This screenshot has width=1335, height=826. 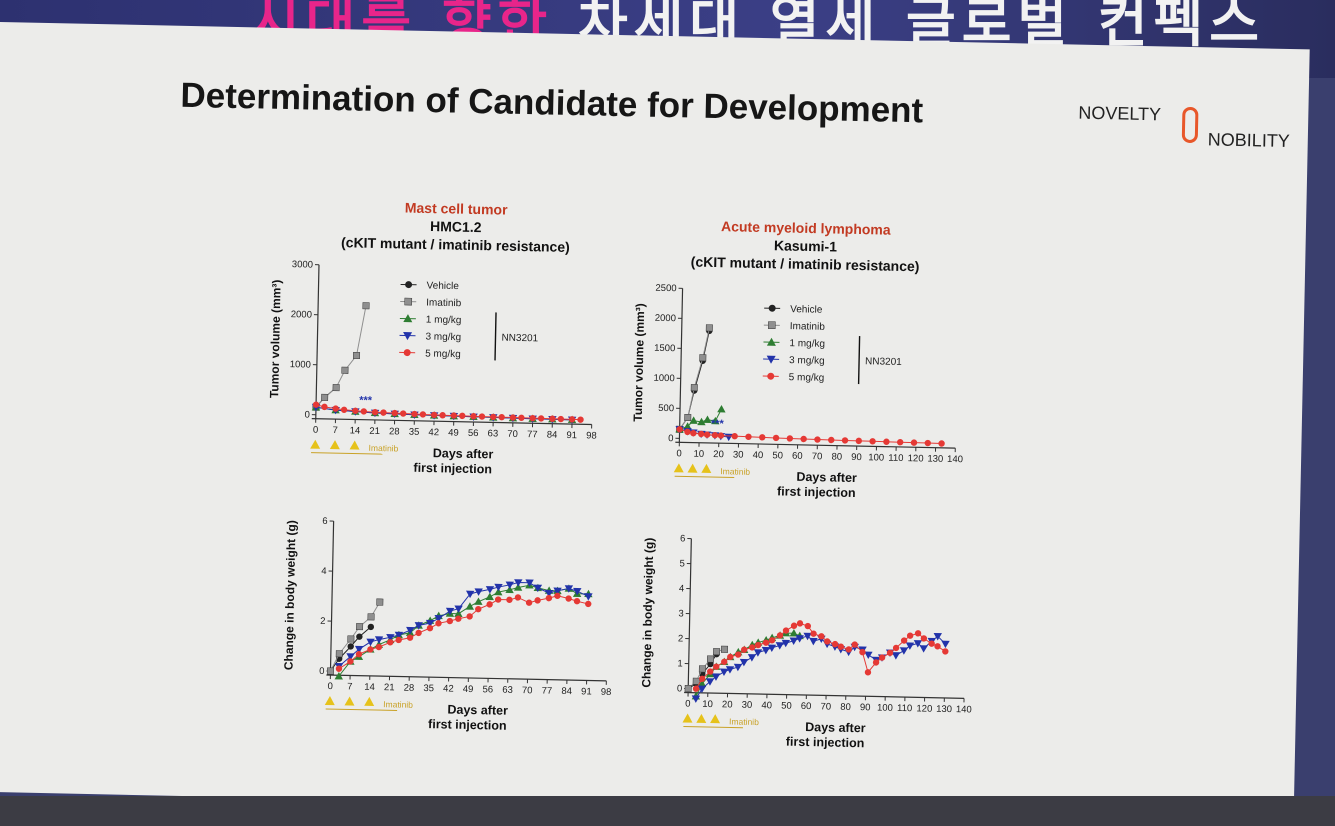 I want to click on x-tick-label: 120, so click(x=924, y=708).